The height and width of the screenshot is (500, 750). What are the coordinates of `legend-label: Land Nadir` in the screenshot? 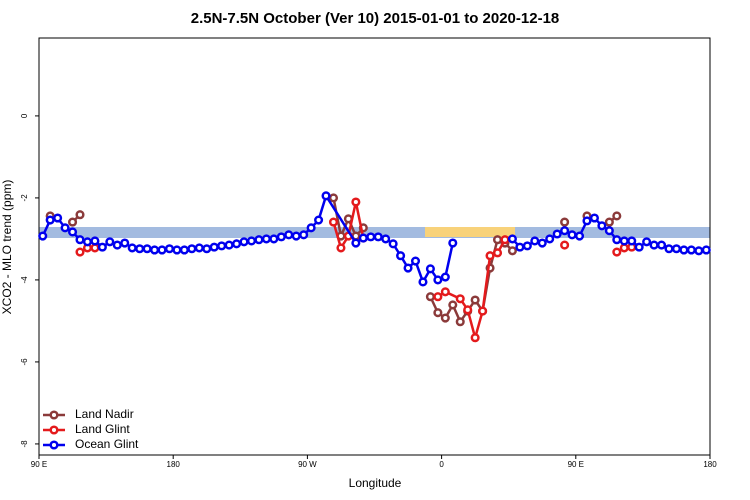 It's located at (104, 414).